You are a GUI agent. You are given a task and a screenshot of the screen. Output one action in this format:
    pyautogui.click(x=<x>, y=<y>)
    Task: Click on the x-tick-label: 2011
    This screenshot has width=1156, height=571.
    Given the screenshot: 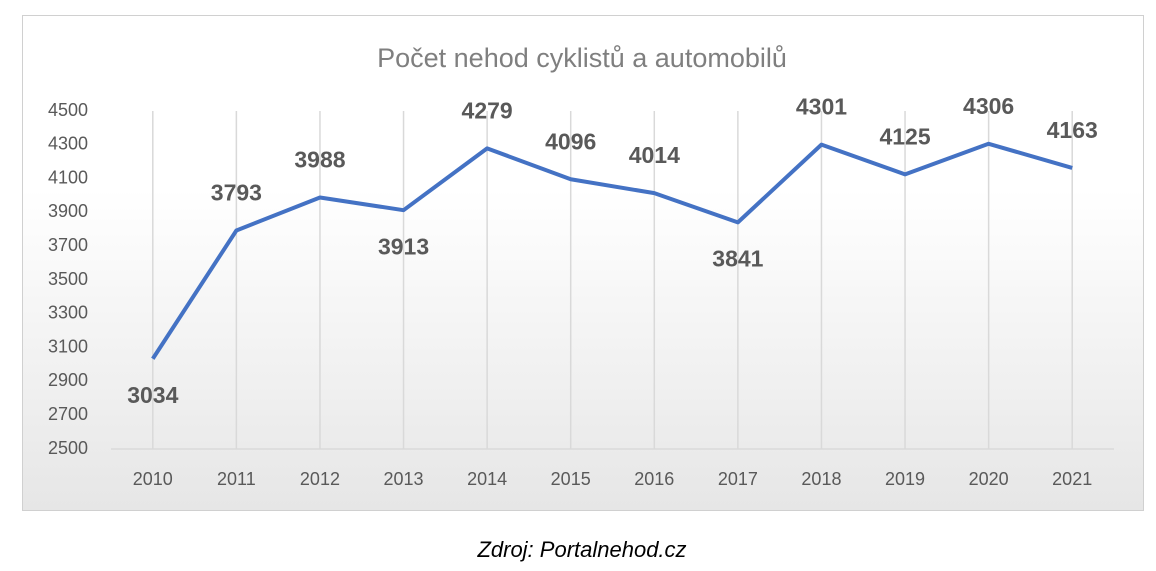 What is the action you would take?
    pyautogui.click(x=236, y=479)
    